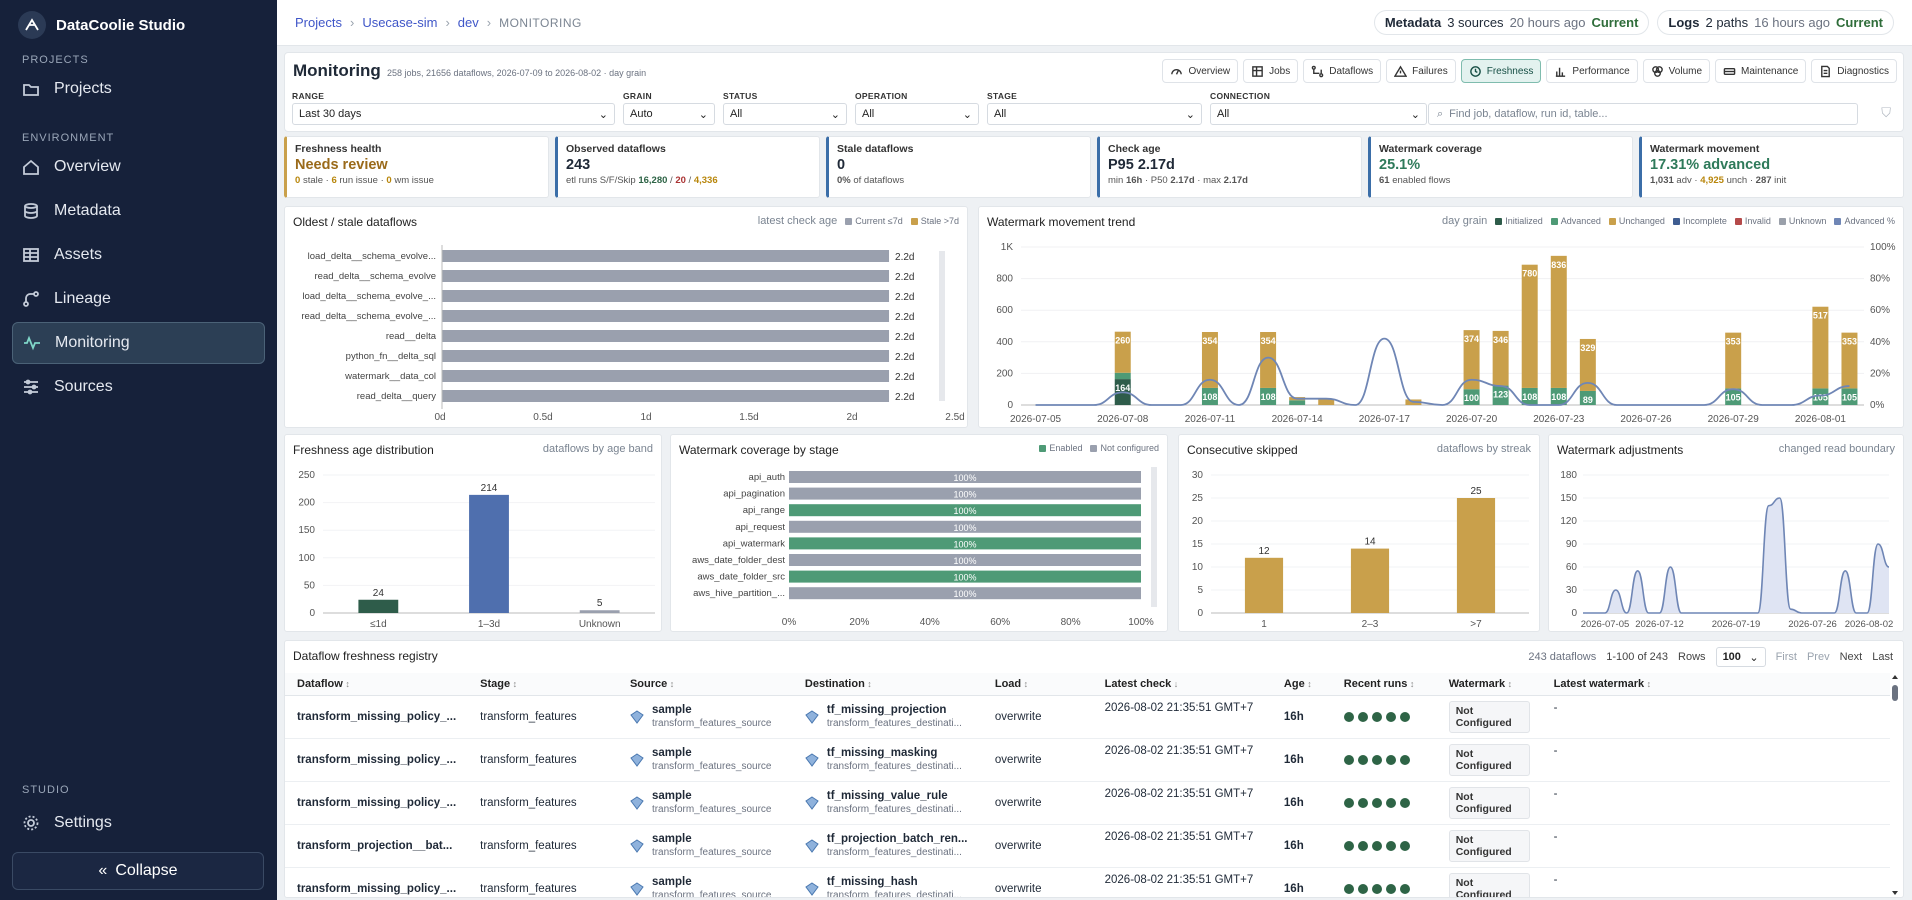  What do you see at coordinates (1882, 657) in the screenshot?
I see `last-page-button: Last` at bounding box center [1882, 657].